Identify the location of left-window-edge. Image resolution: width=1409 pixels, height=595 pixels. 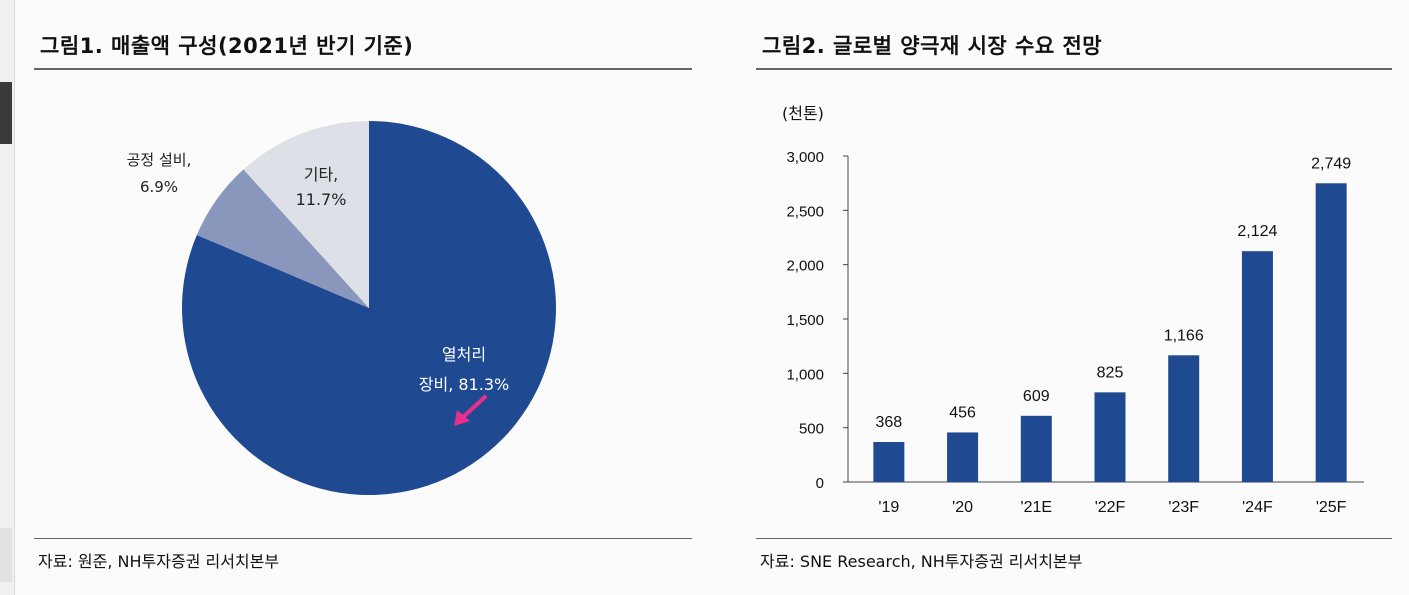
(7, 297).